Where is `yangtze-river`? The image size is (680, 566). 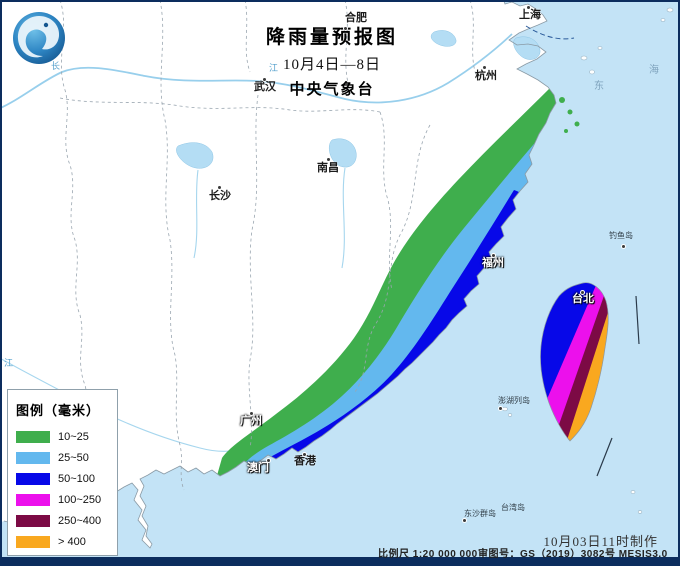 yangtze-river is located at coordinates (256, 71).